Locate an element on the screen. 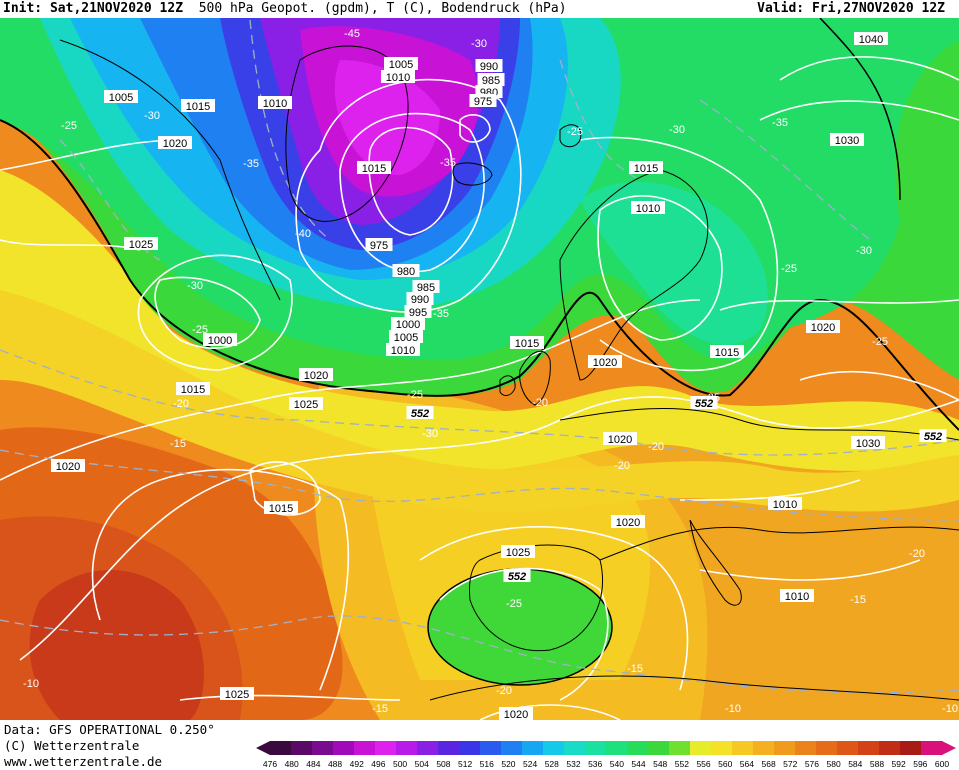  temperature-label: -15 is located at coordinates (635, 669).